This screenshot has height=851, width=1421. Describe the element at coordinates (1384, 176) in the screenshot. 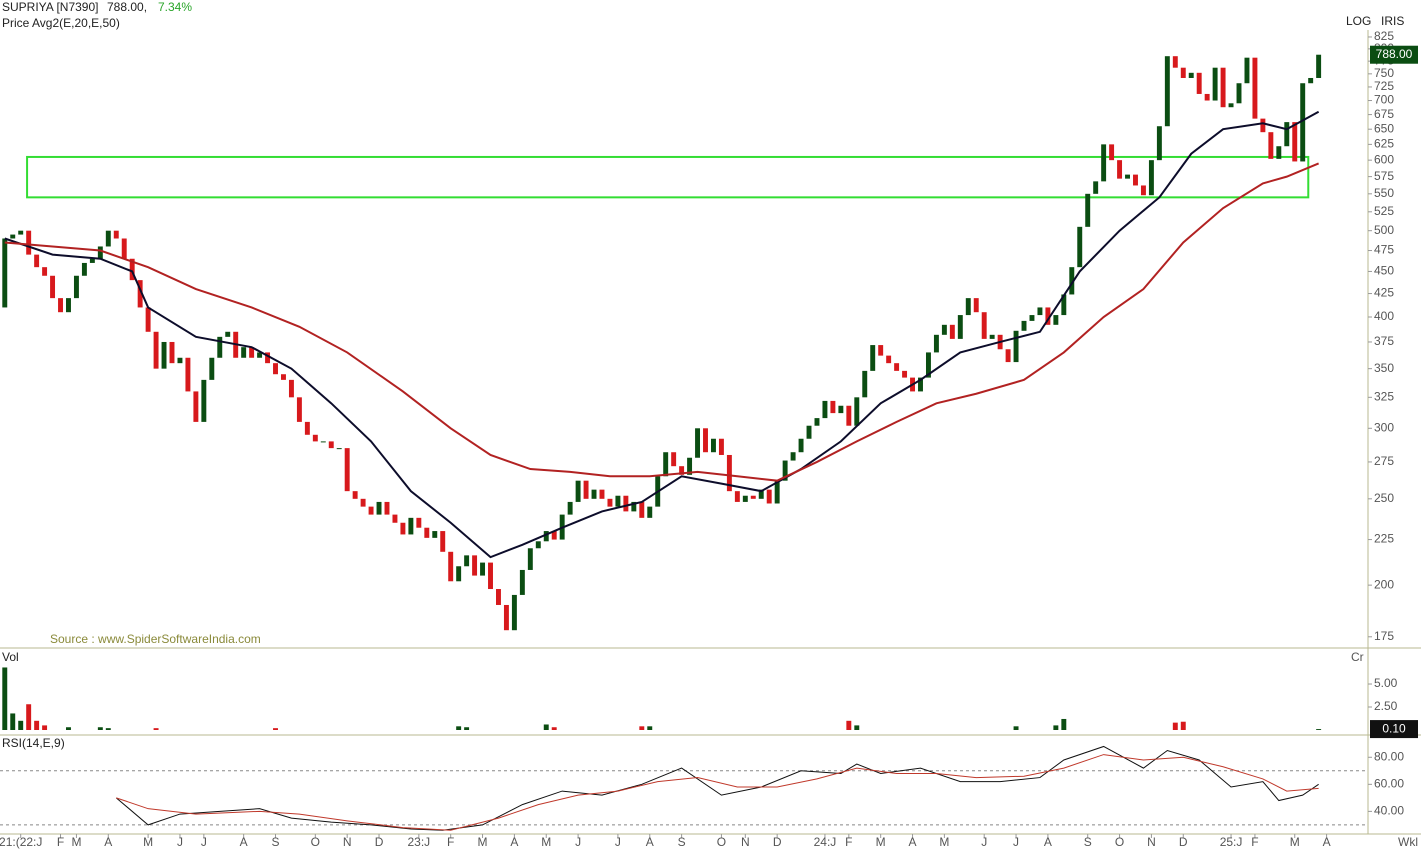

I see `y-tick-label: 575` at that location.